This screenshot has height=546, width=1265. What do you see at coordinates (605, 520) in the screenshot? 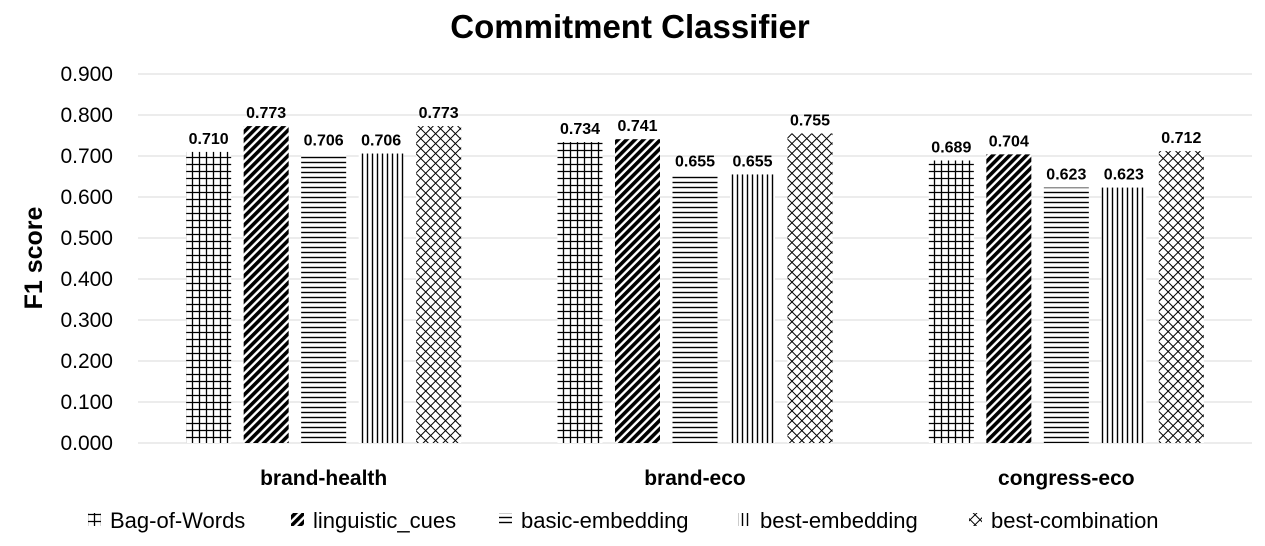
I see `legend-label: basic-embedding` at bounding box center [605, 520].